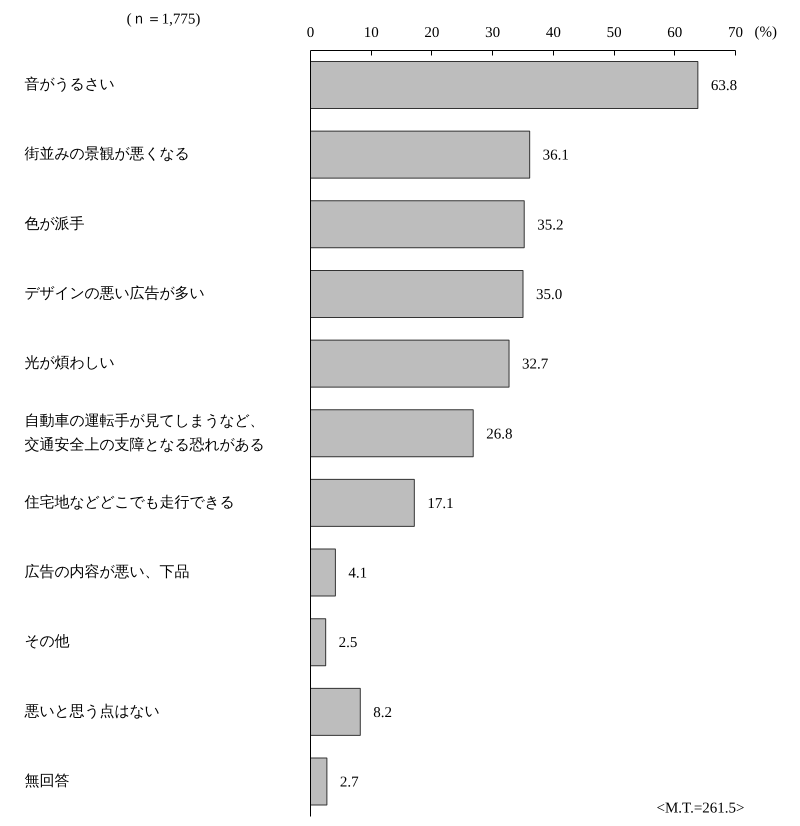 The height and width of the screenshot is (826, 800). I want to click on x-axis-title: (%), so click(765, 32).